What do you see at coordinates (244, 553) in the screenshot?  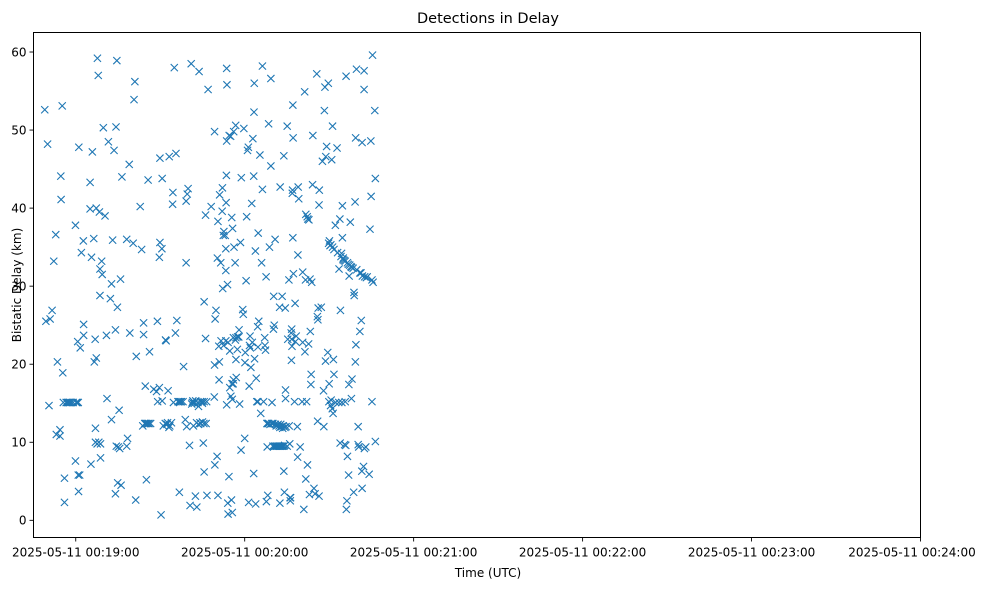 I see `x-tick-label: 2025-05-11 00:20:00` at bounding box center [244, 553].